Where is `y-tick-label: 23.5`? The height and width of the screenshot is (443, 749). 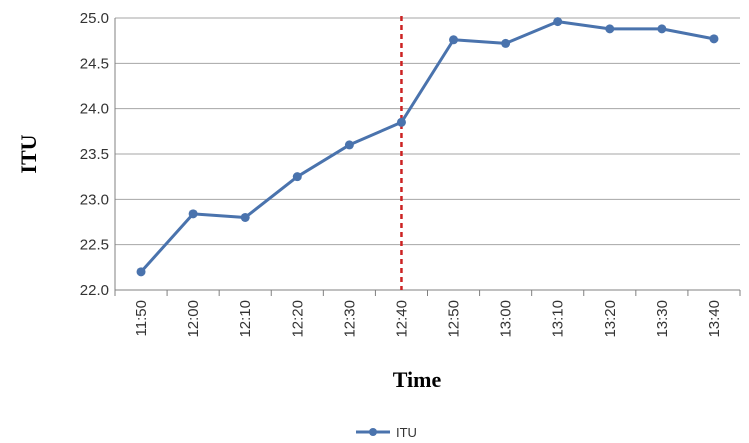 y-tick-label: 23.5 is located at coordinates (94, 154).